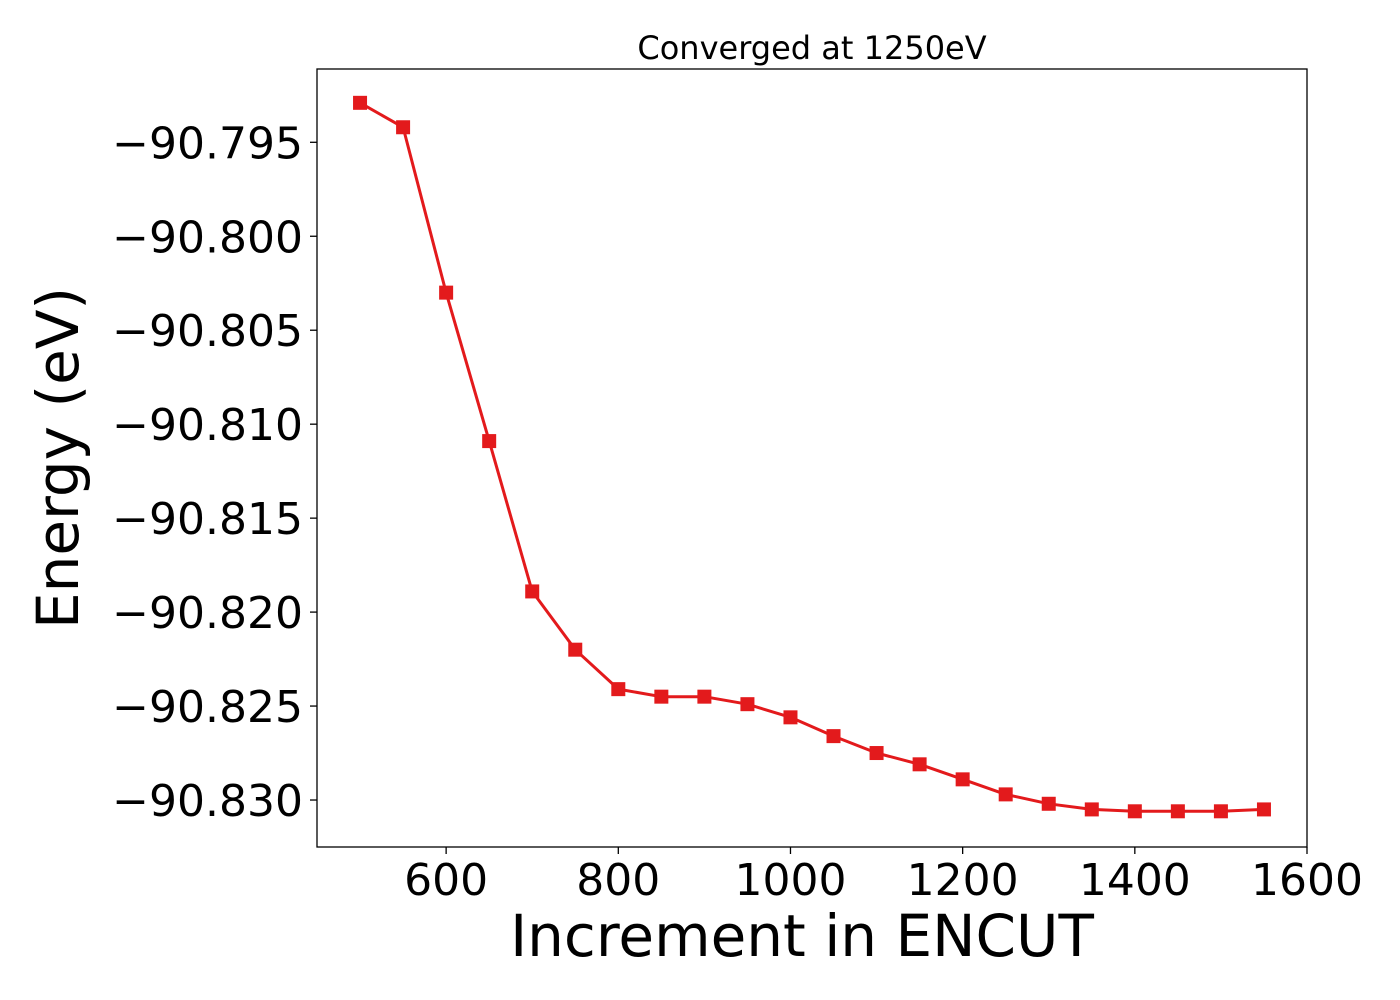  I want to click on x-axis: 600 800 1000 1200 1400 1600, so click(883, 876).